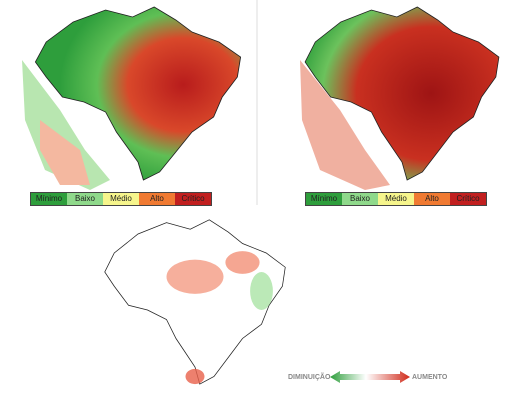  I want to click on decrease-area, so click(261, 291).